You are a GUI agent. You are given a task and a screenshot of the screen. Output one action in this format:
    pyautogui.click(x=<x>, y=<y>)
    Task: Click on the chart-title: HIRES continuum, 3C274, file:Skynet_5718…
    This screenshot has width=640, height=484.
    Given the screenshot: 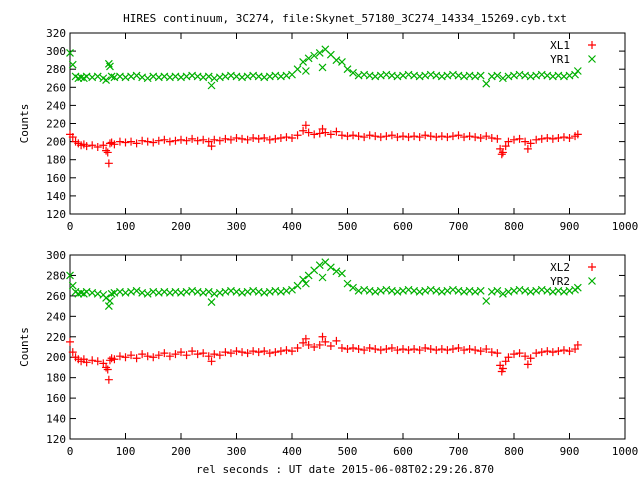 What is the action you would take?
    pyautogui.click(x=345, y=18)
    